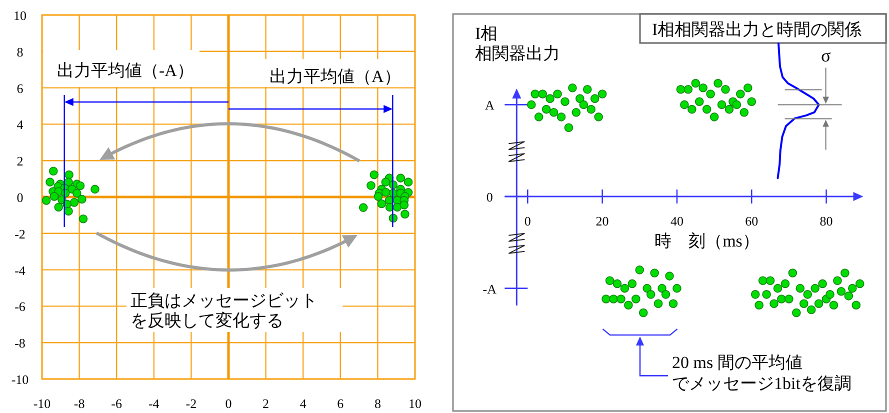  What do you see at coordinates (20, 161) in the screenshot?
I see `y-tick-label: 2` at bounding box center [20, 161].